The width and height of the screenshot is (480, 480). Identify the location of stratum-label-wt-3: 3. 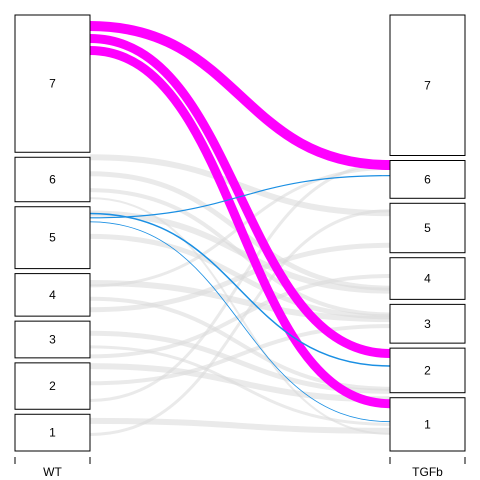
(52, 340).